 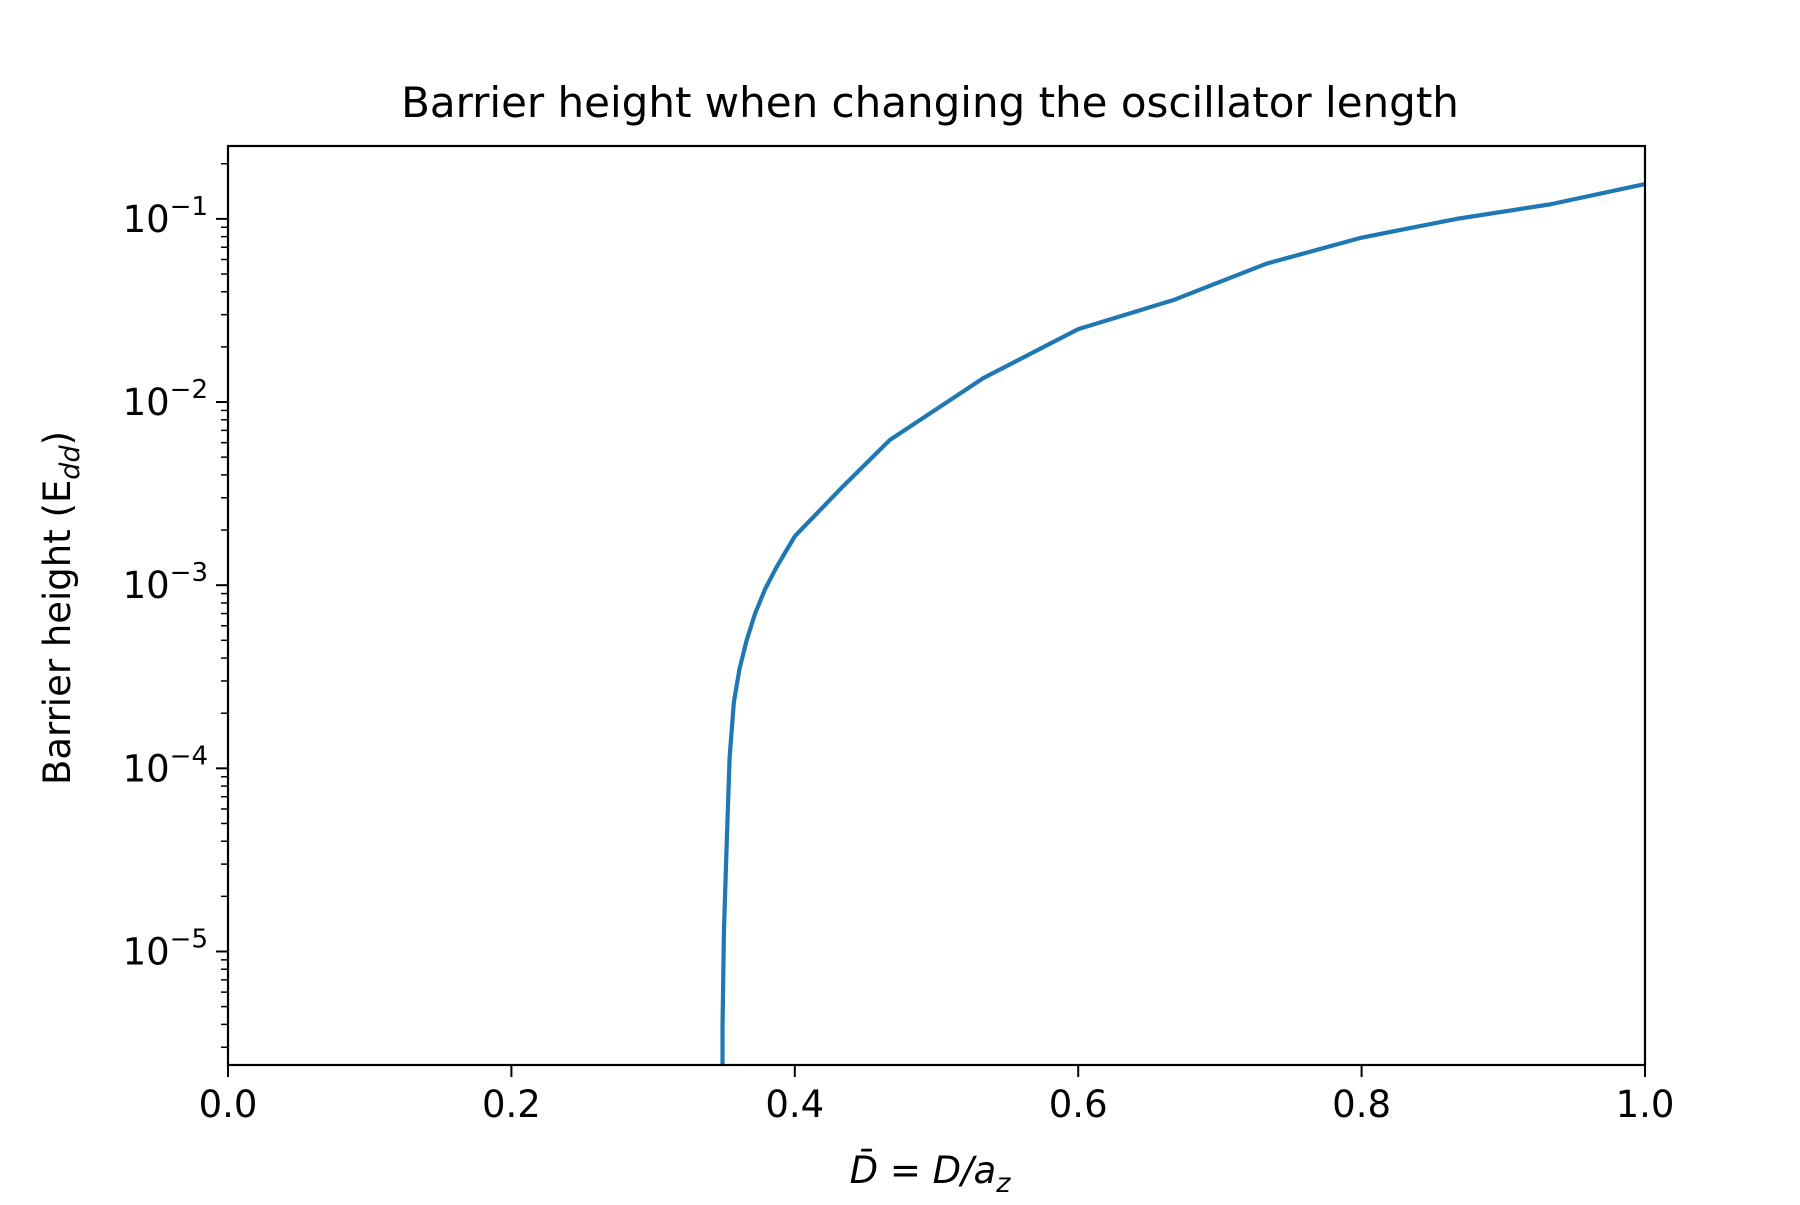 I want to click on x-tick-label: 0.0, so click(x=228, y=1104).